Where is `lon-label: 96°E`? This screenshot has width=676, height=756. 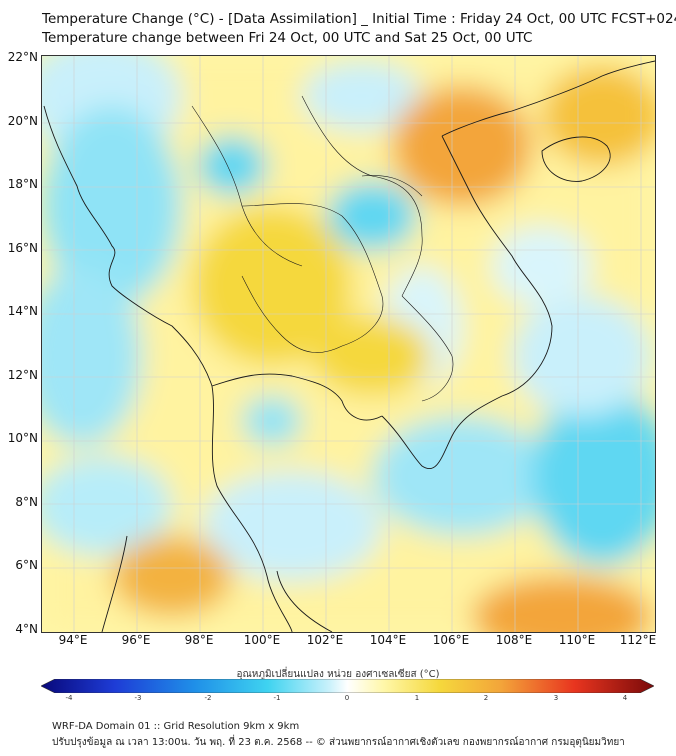 lon-label: 96°E is located at coordinates (136, 640).